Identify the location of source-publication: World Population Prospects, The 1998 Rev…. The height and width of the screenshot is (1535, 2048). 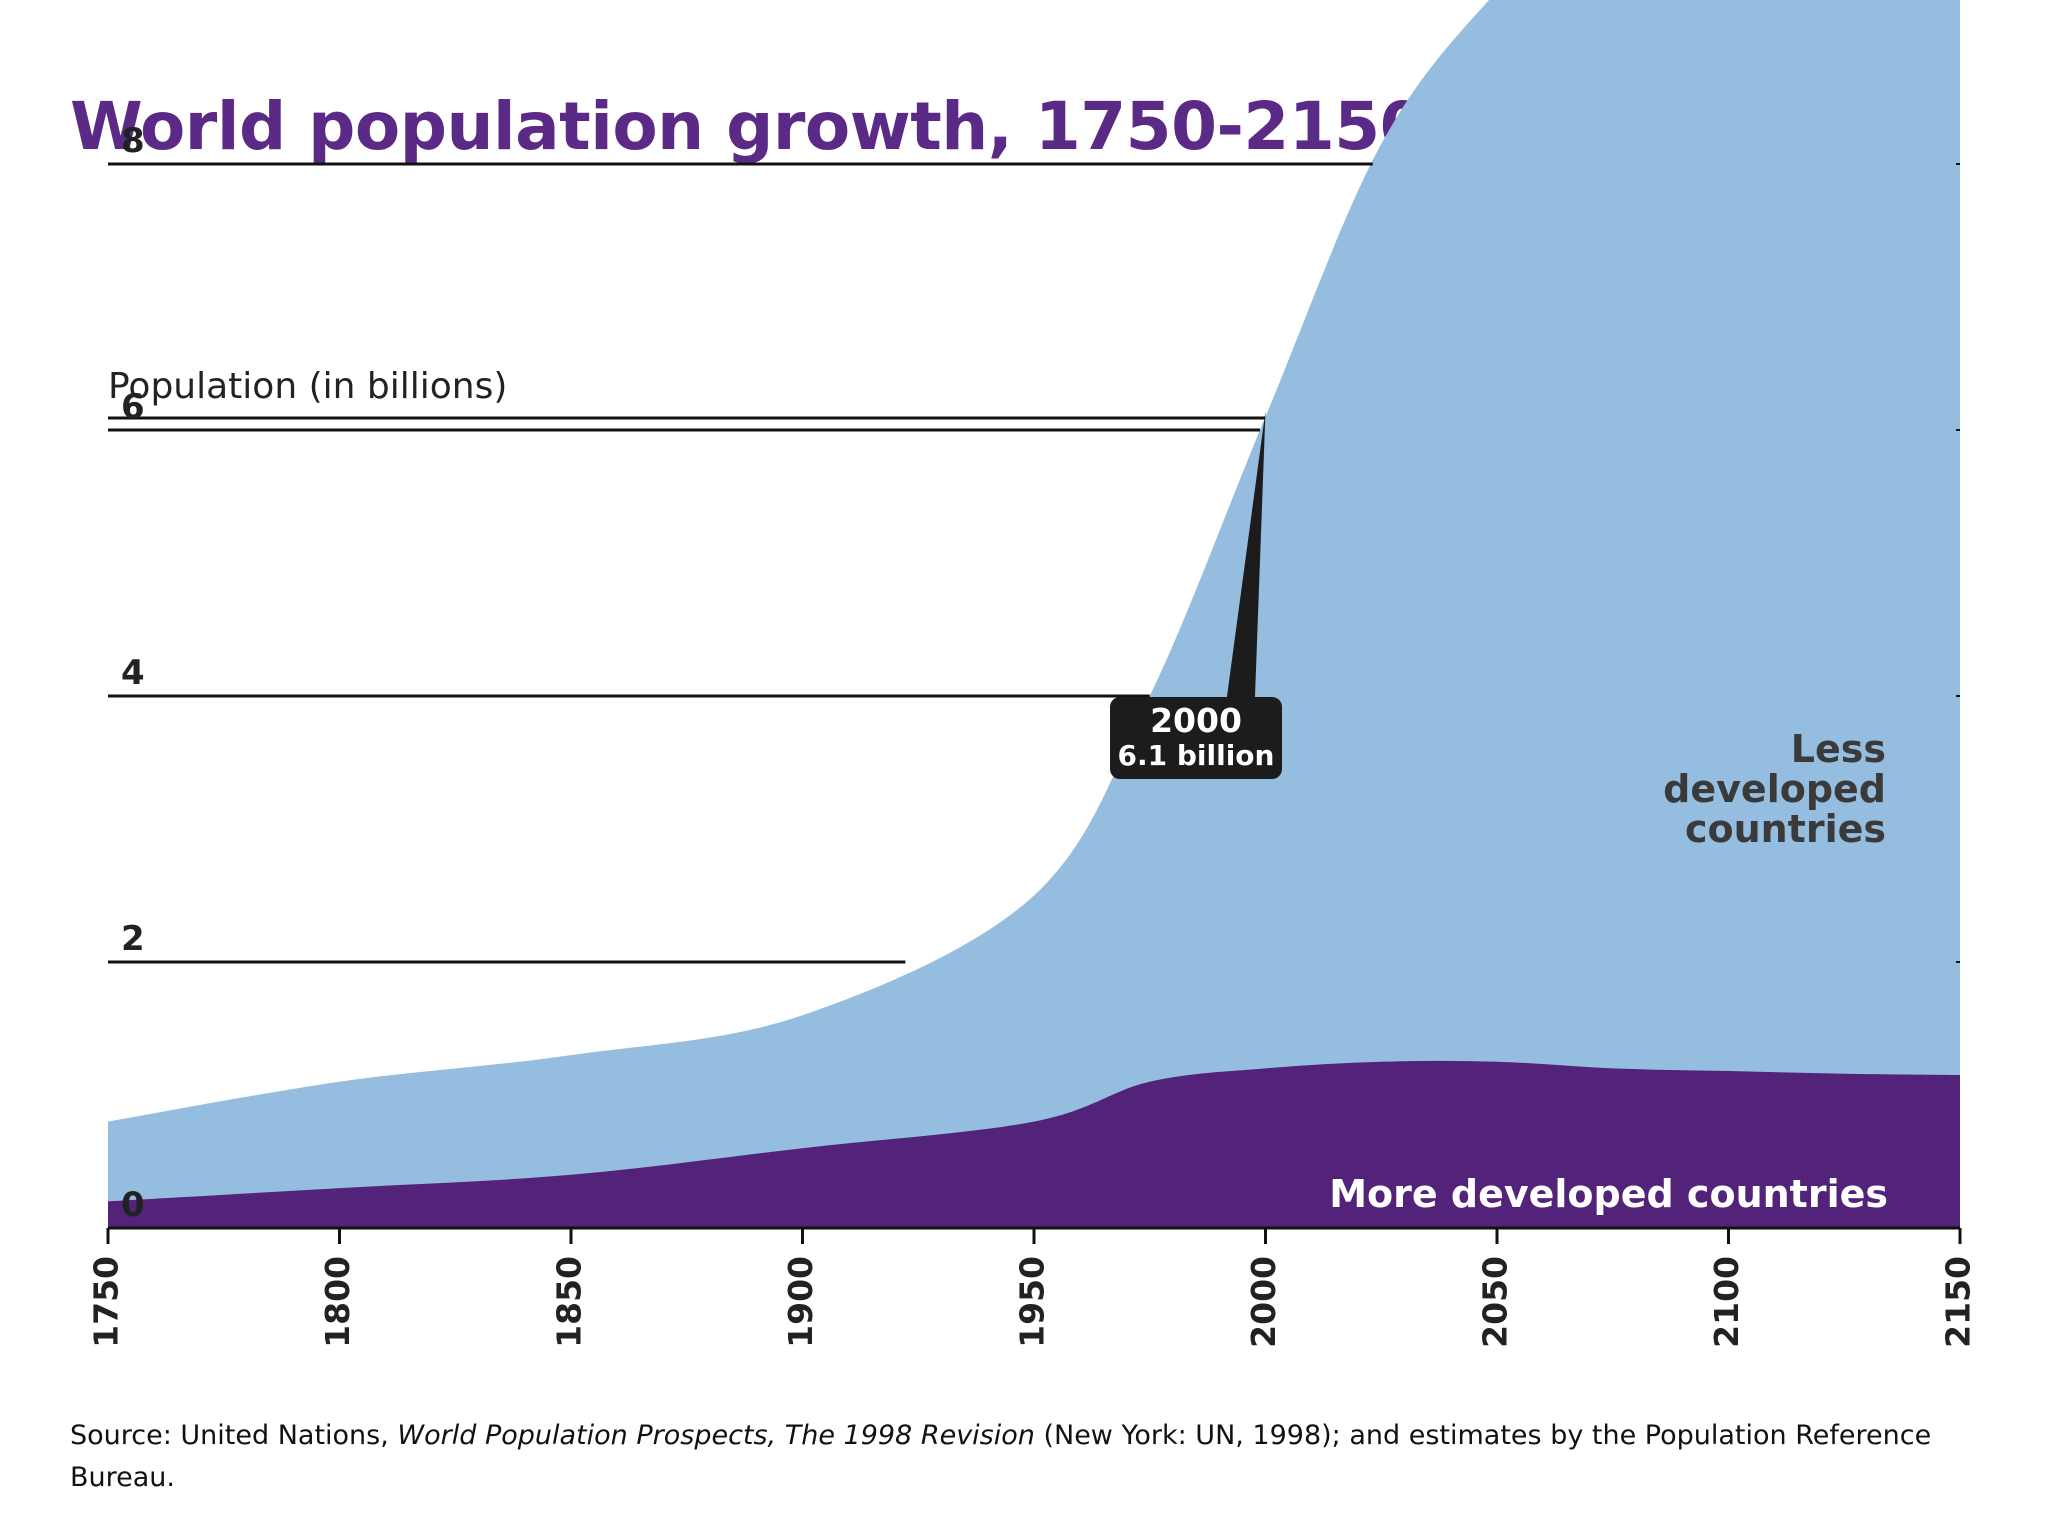
(716, 1435).